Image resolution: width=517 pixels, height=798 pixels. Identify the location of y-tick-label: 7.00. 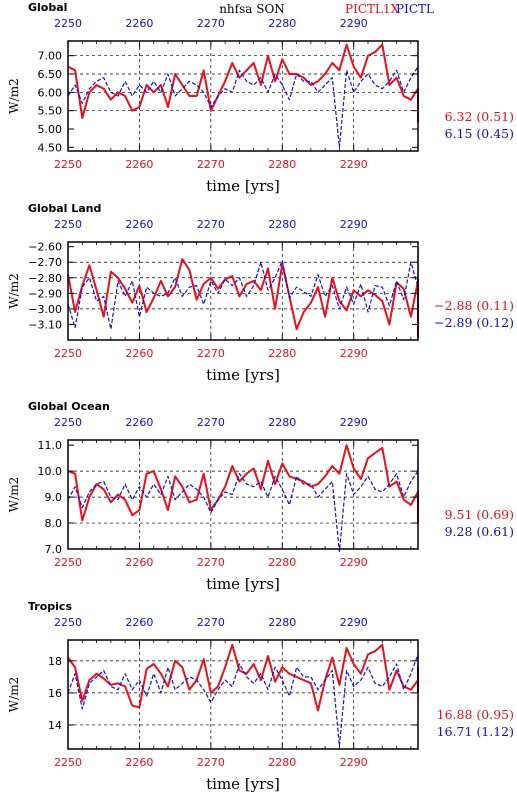
(50, 56).